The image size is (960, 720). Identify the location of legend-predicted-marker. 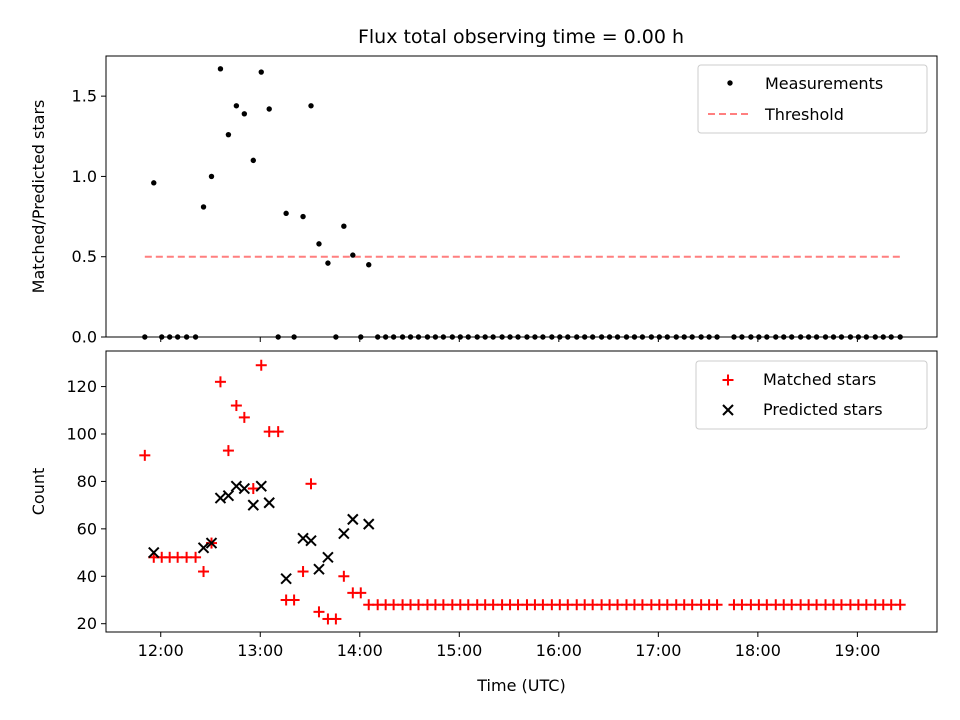
(728, 410).